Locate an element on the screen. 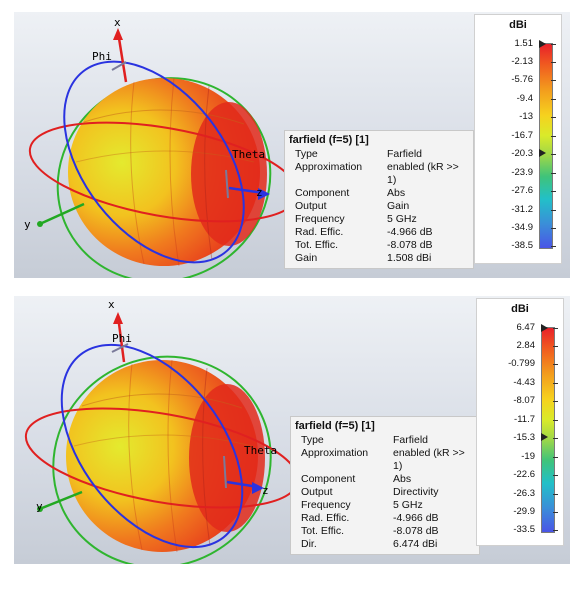 This screenshot has height=592, width=584. legend-tick: -16.7 is located at coordinates (522, 135).